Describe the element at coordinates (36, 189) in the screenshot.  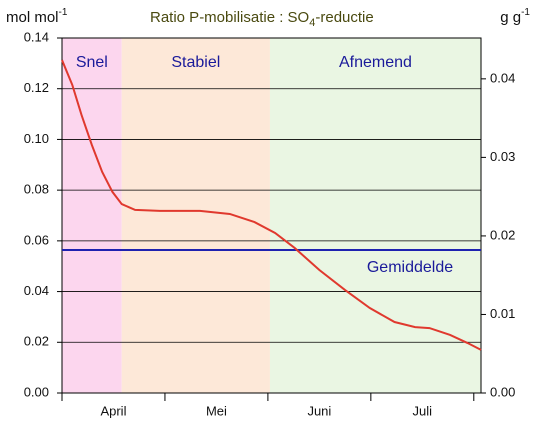
I see `y-tick-label: 0.08` at that location.